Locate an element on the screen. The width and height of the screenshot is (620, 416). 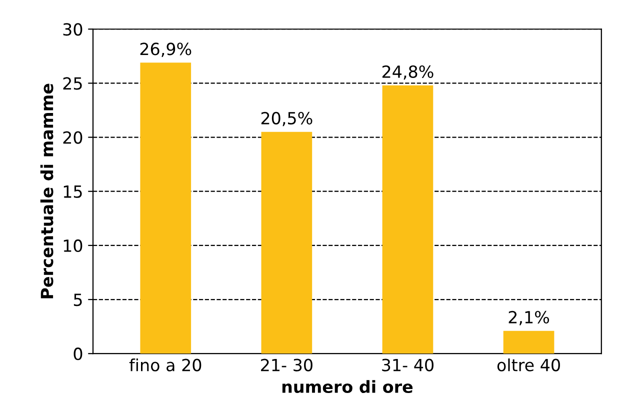
x-tick-label: fino a 20 is located at coordinates (165, 365).